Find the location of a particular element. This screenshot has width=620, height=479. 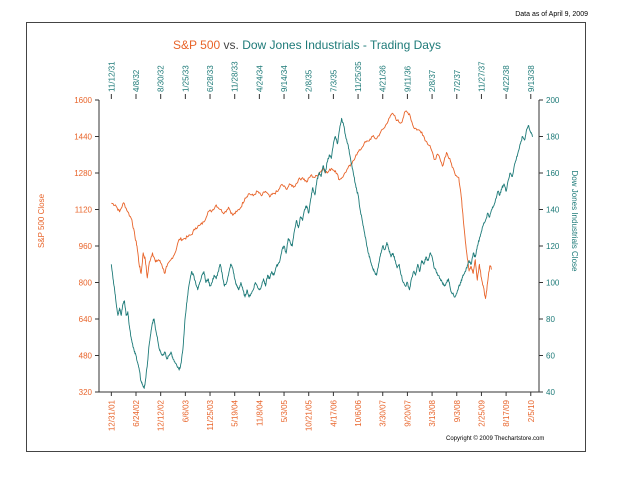

bottom-tick-label: 5/19/04 is located at coordinates (235, 412).